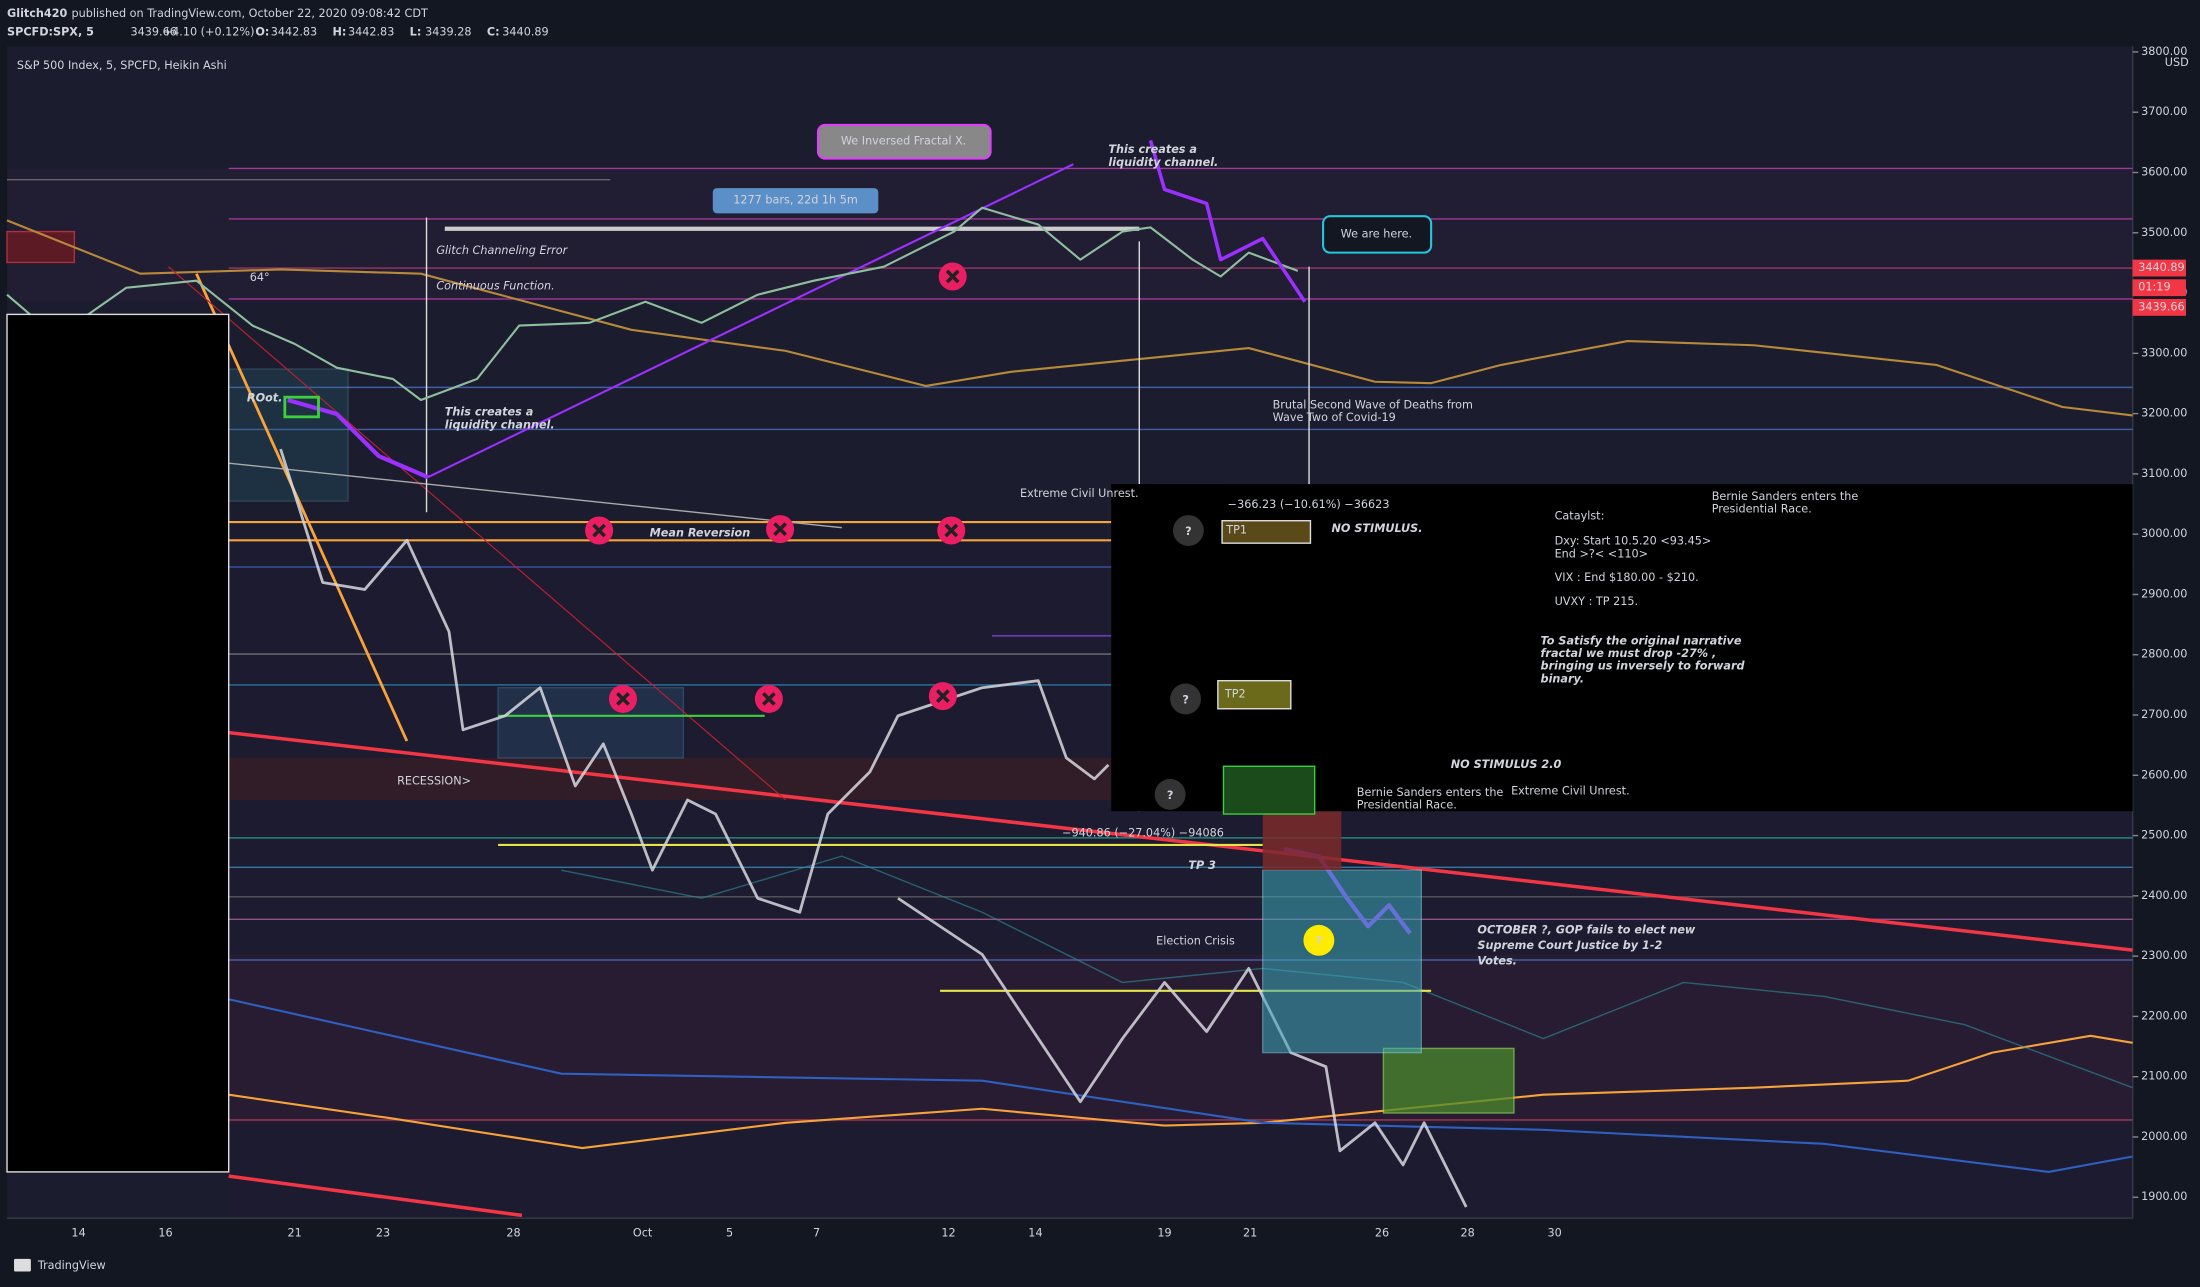  Describe the element at coordinates (1563, 678) in the screenshot. I see `note: binary.` at that location.